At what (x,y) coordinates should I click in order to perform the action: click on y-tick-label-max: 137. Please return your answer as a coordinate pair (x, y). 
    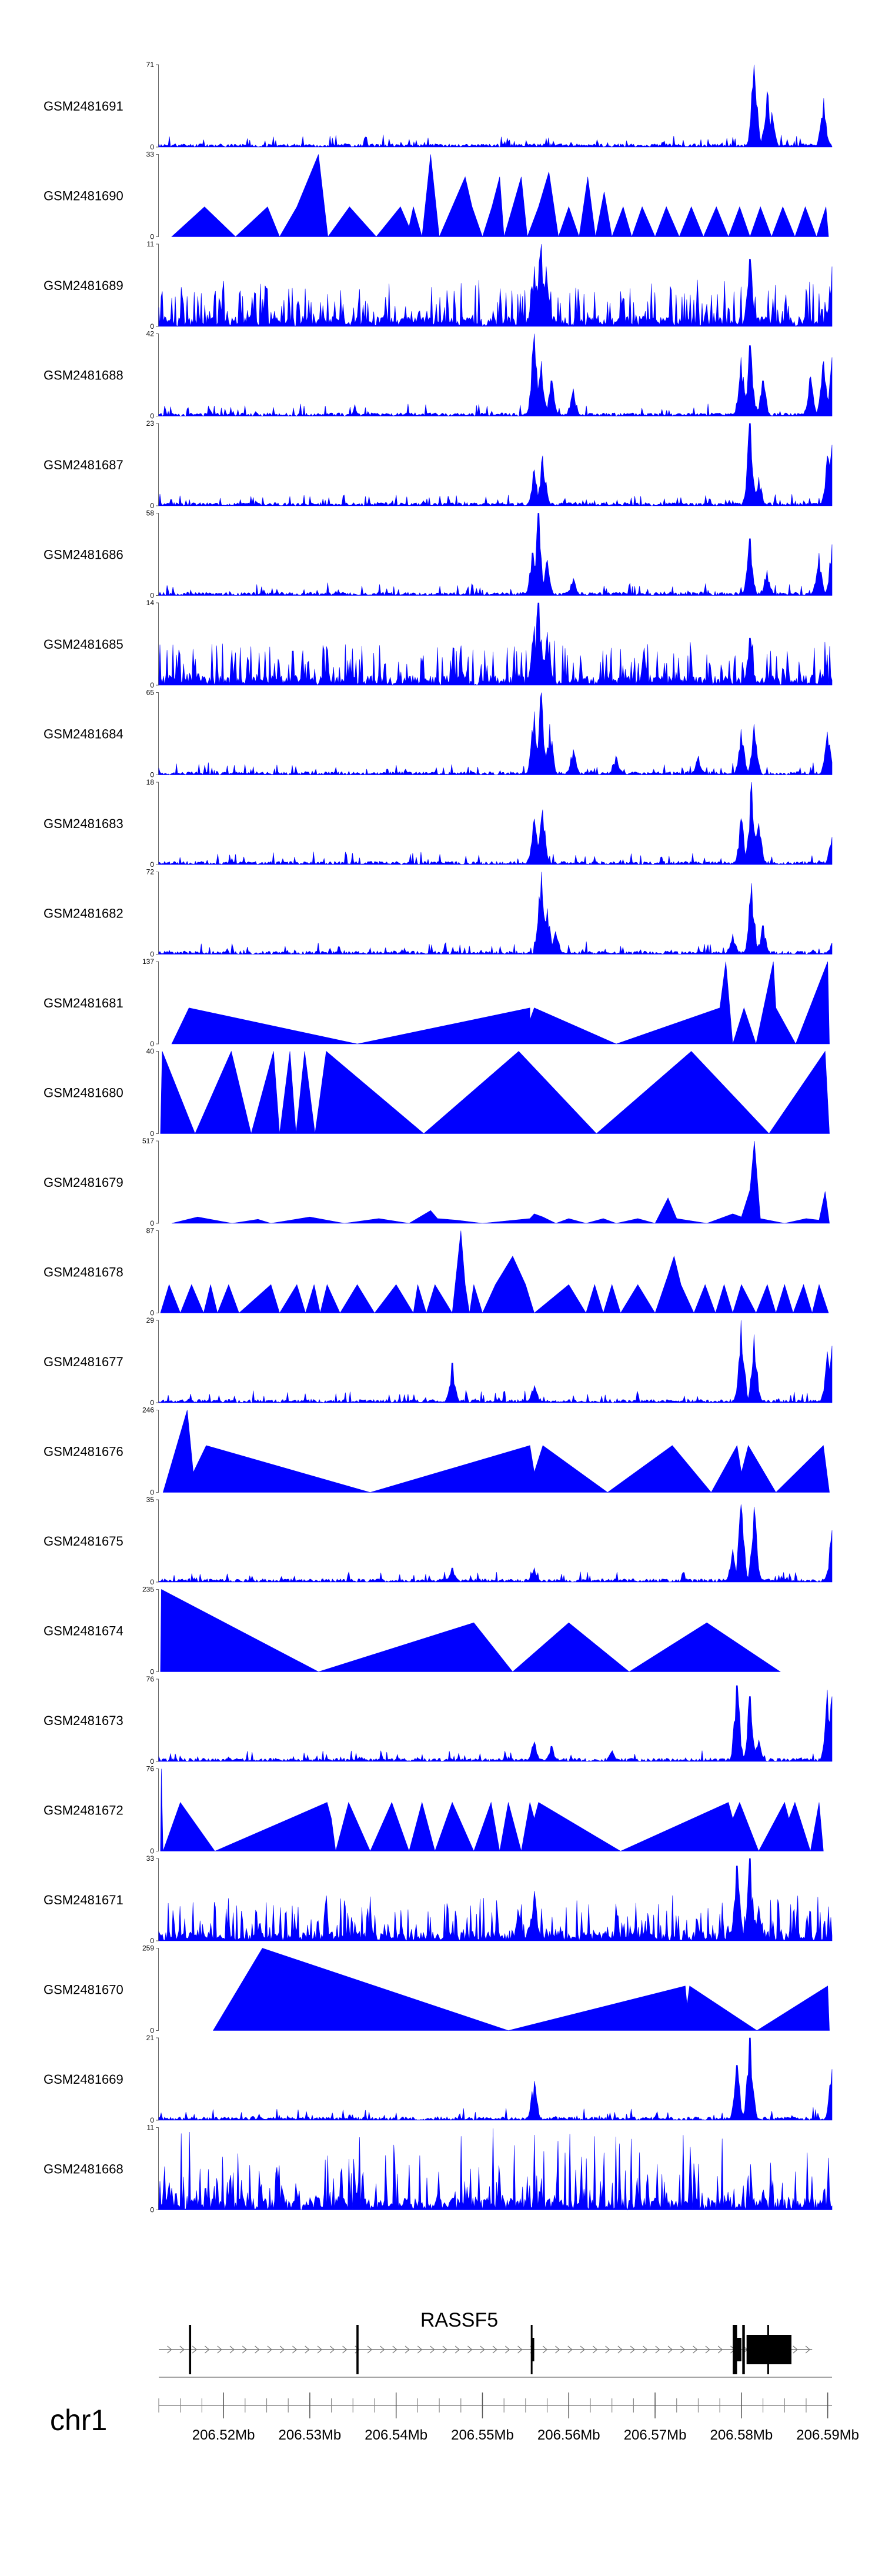
    Looking at the image, I should click on (148, 961).